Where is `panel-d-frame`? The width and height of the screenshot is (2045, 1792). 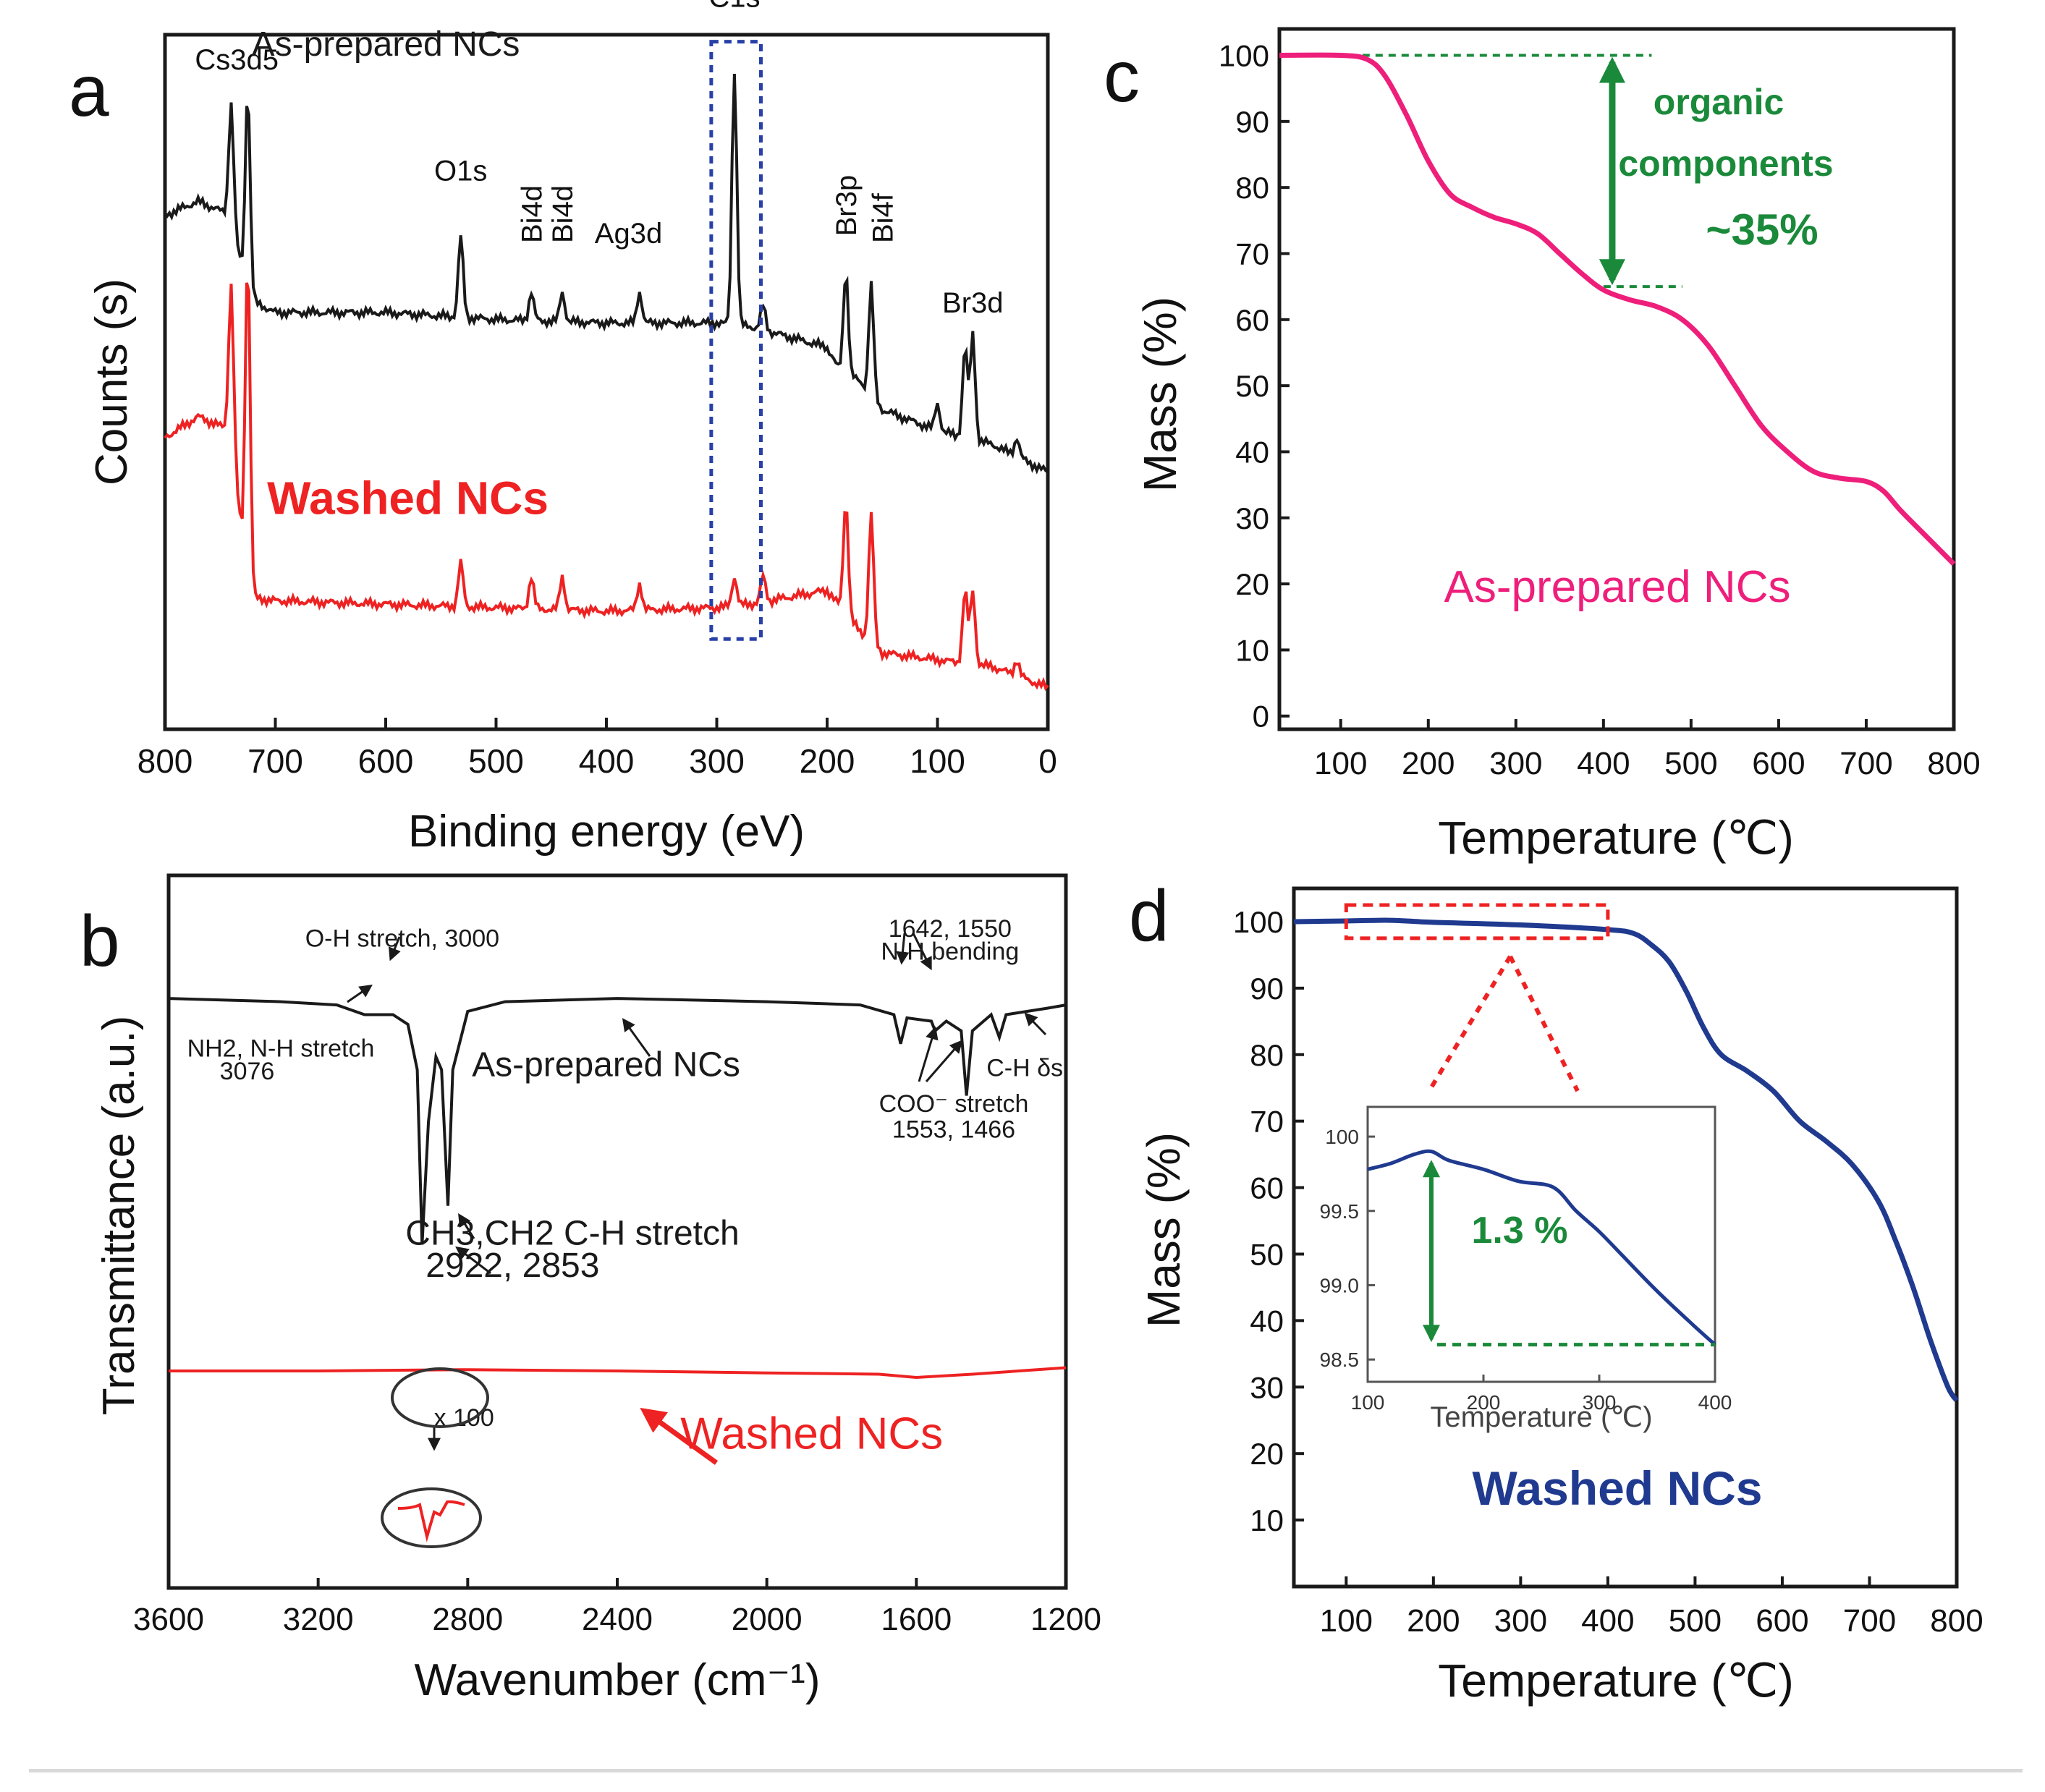
panel-d-frame is located at coordinates (1625, 1237).